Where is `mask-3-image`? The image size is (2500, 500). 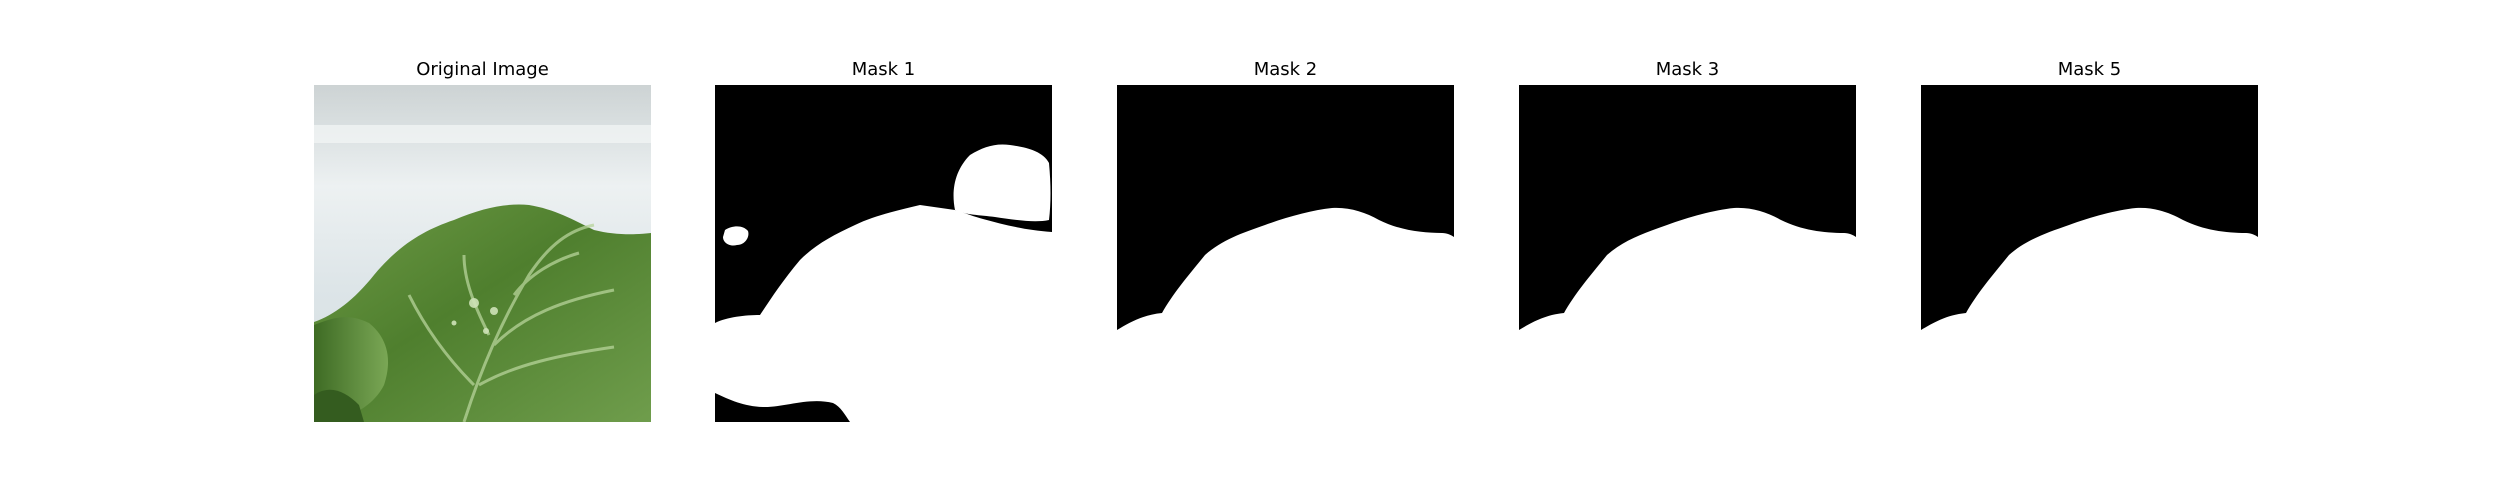 mask-3-image is located at coordinates (1687, 253).